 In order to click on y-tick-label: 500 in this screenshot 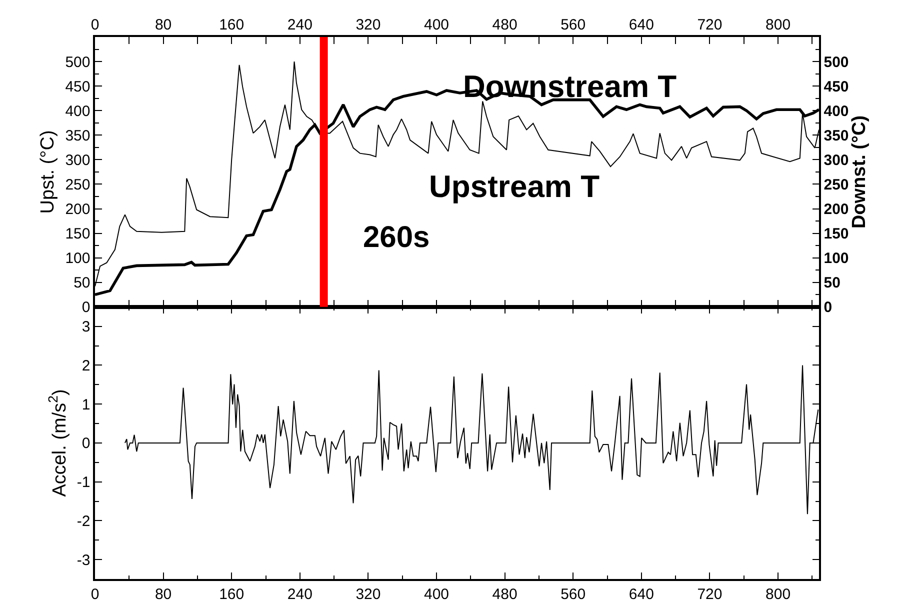, I will do `click(77, 62)`.